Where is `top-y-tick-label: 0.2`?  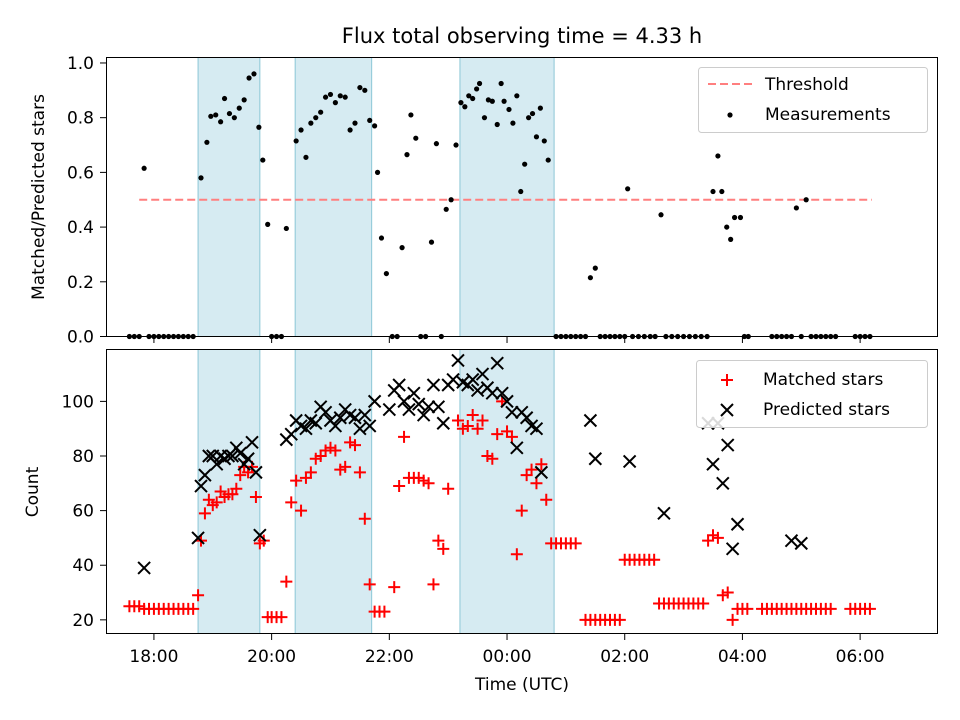
top-y-tick-label: 0.2 is located at coordinates (80, 283).